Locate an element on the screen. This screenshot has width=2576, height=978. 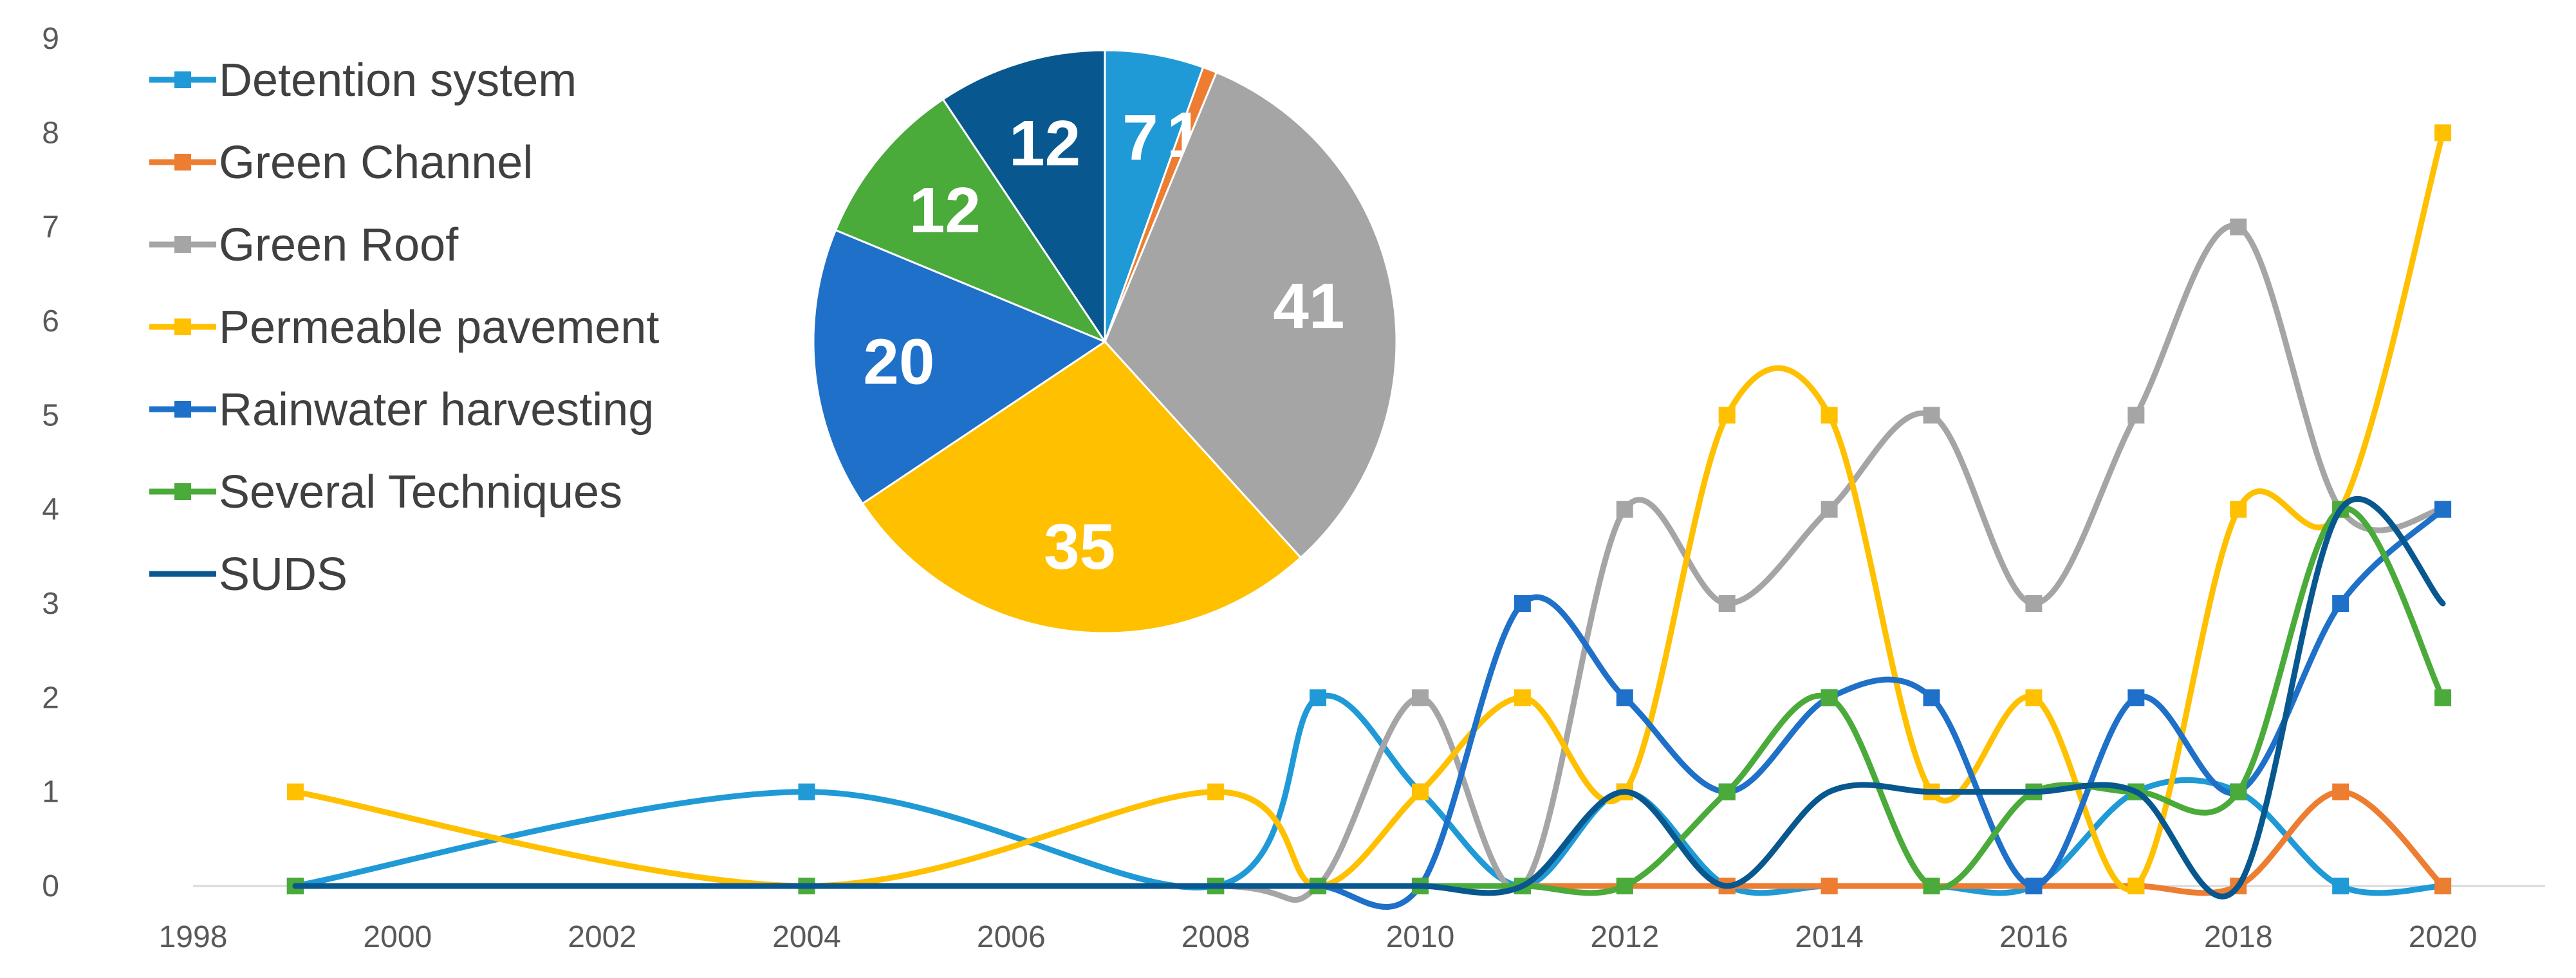
series-line-green-channel is located at coordinates (1369, 842).